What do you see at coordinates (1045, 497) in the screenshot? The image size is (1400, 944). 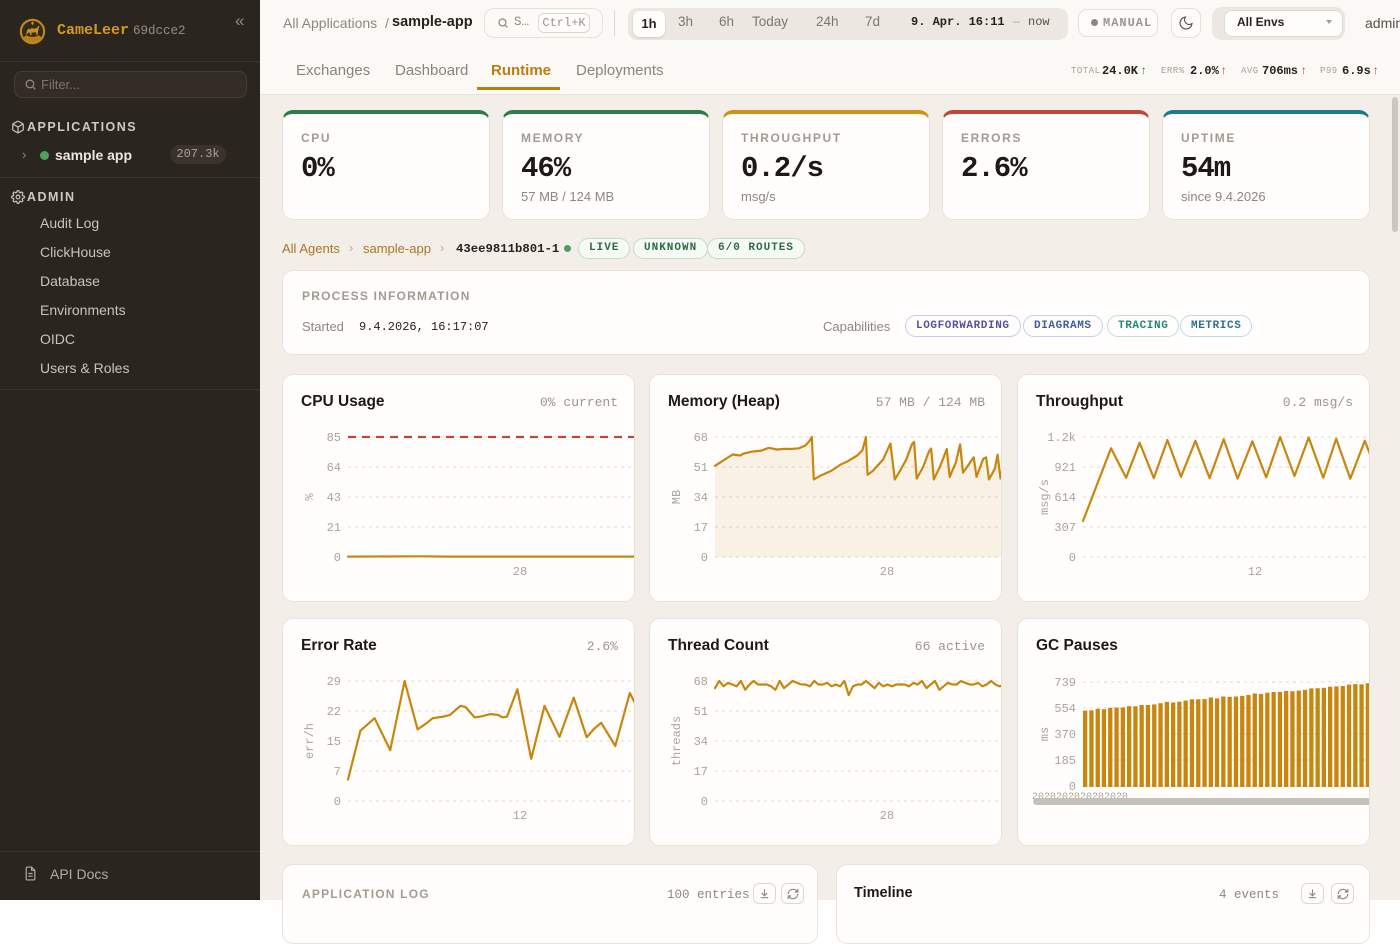 I see `svg-text: msg/s` at bounding box center [1045, 497].